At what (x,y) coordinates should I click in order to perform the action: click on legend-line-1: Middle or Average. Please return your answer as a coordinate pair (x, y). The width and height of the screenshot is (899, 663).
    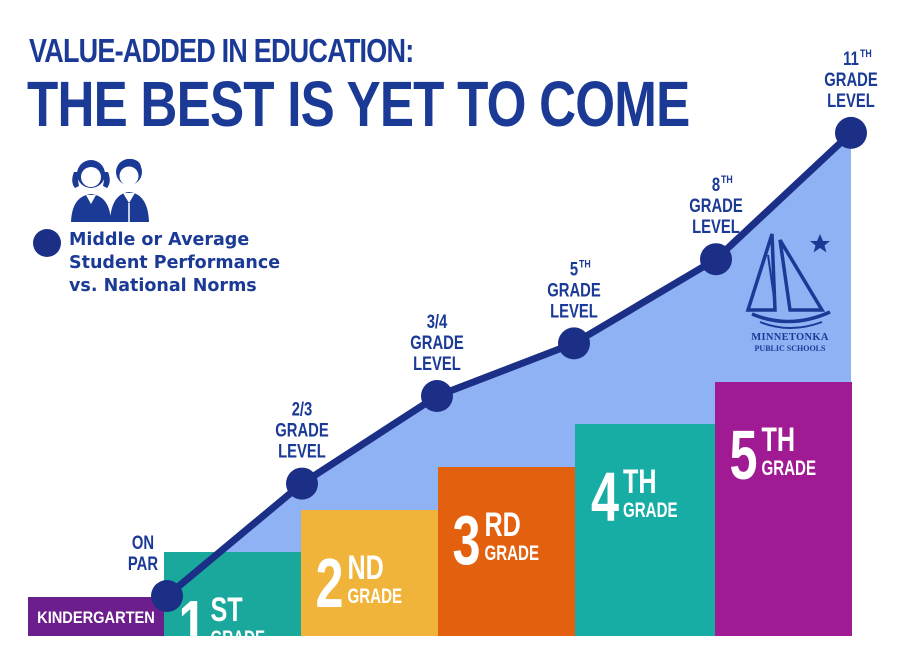
    Looking at the image, I should click on (159, 240).